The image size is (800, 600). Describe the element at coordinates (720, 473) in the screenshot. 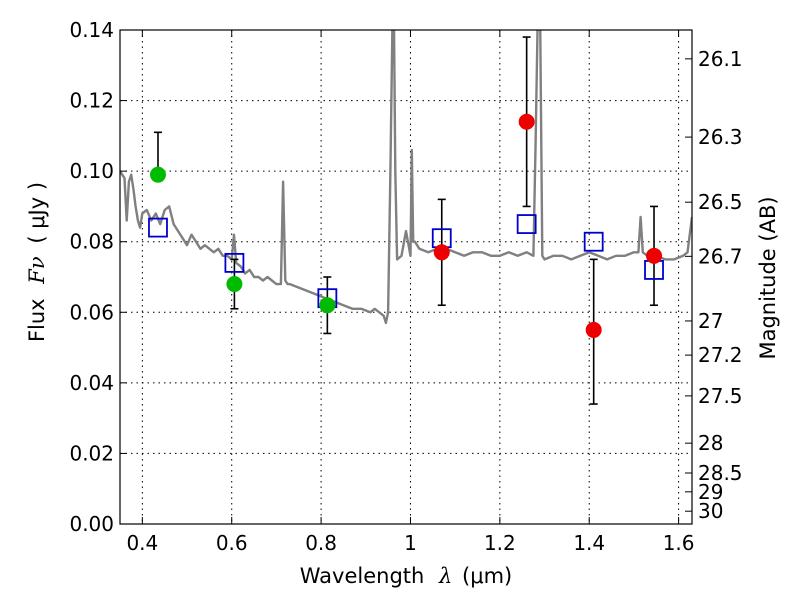

I see `mag-tick-label: 28.5` at that location.